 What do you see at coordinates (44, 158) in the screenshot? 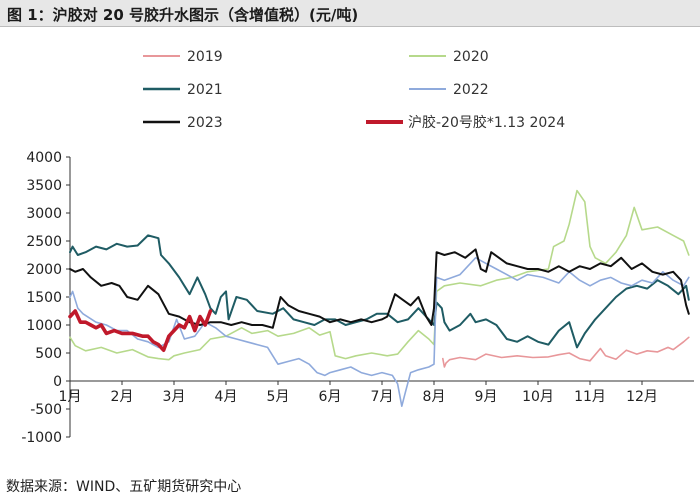
I see `y-tick-label: 4000` at bounding box center [44, 158].